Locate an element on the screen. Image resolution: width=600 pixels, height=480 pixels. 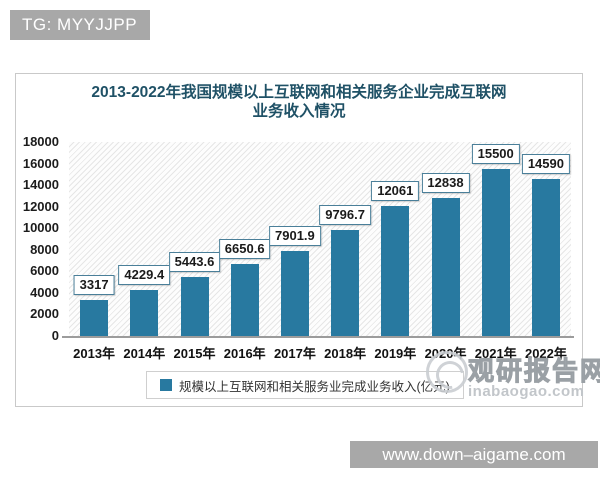
bar-value-label: 3317 is located at coordinates (94, 285).